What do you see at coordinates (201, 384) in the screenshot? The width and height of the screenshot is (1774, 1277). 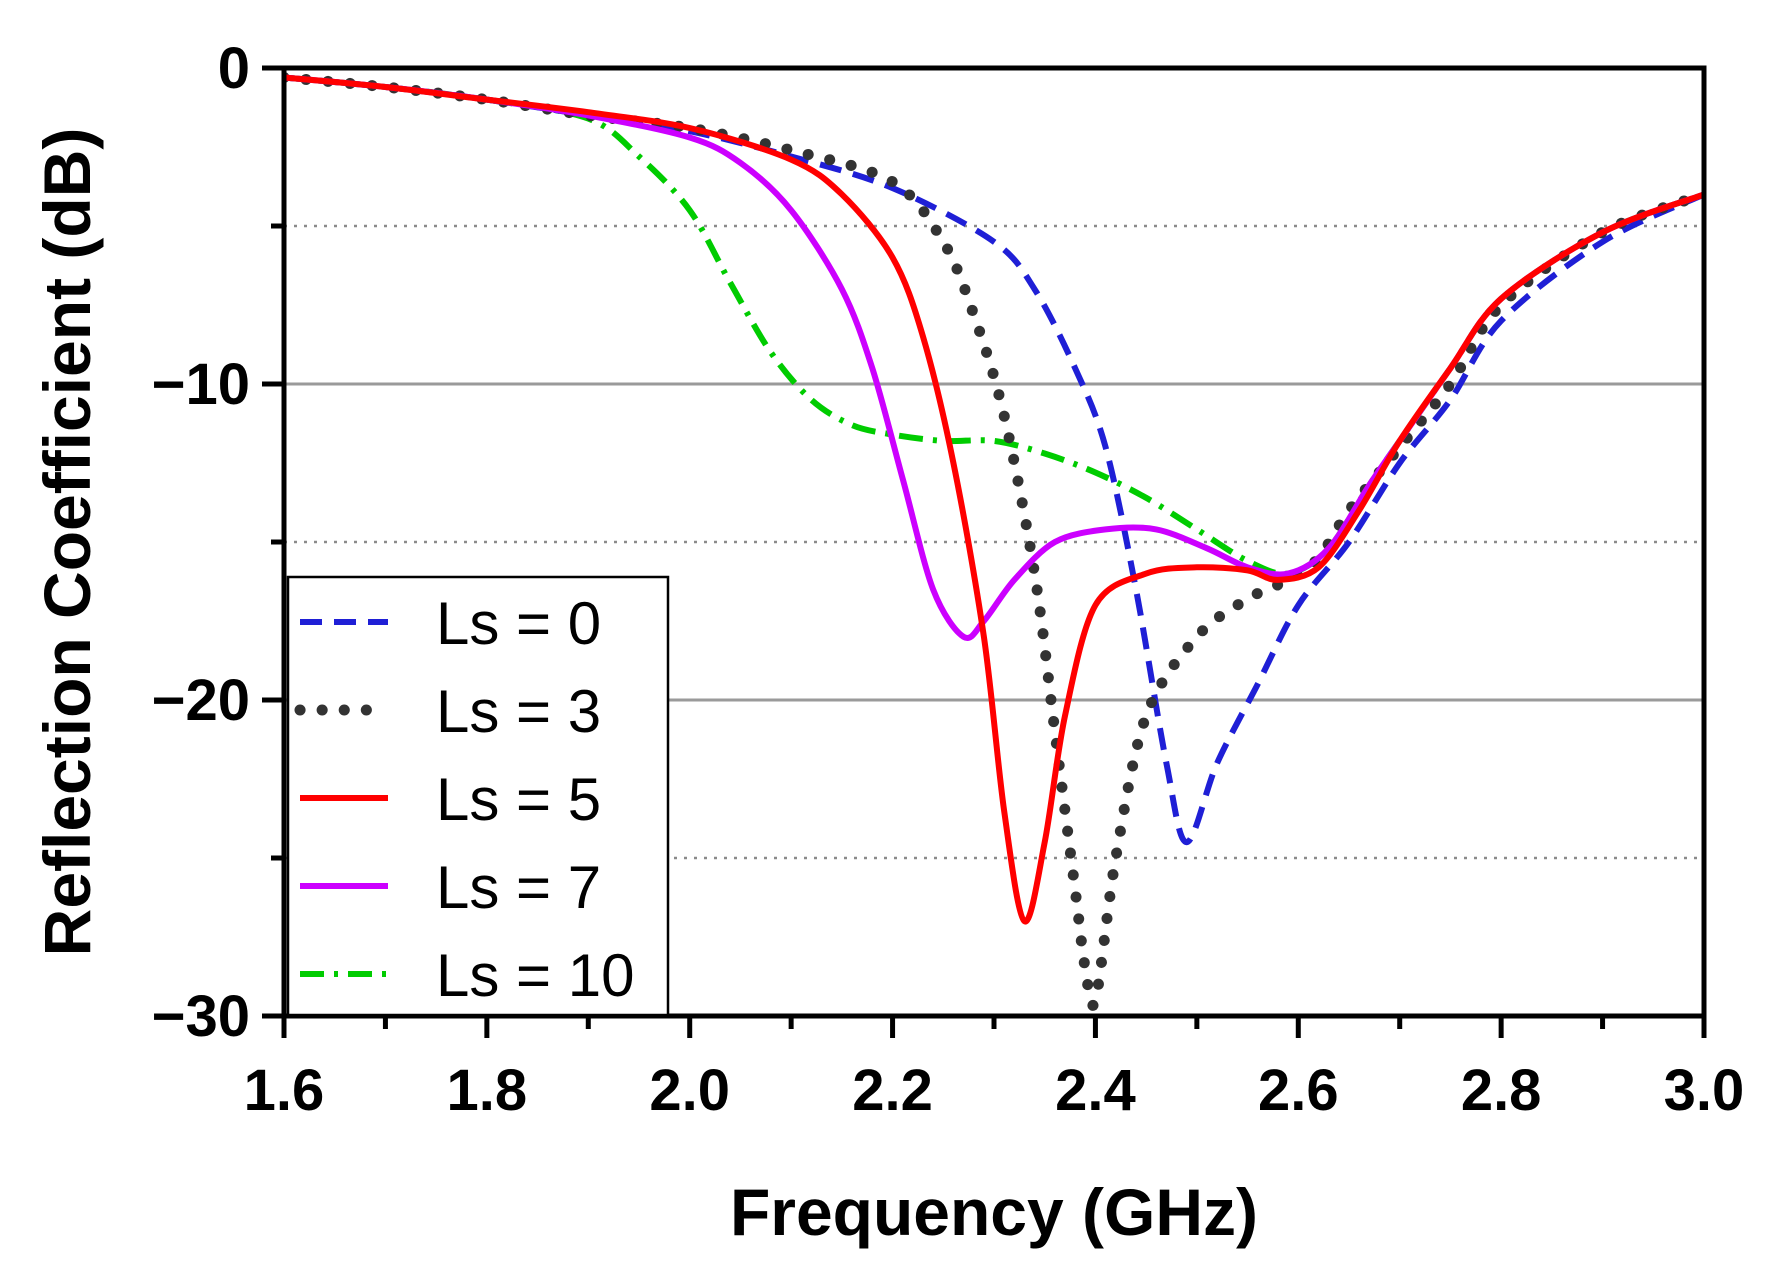 I see `y-tick-label: −10` at bounding box center [201, 384].